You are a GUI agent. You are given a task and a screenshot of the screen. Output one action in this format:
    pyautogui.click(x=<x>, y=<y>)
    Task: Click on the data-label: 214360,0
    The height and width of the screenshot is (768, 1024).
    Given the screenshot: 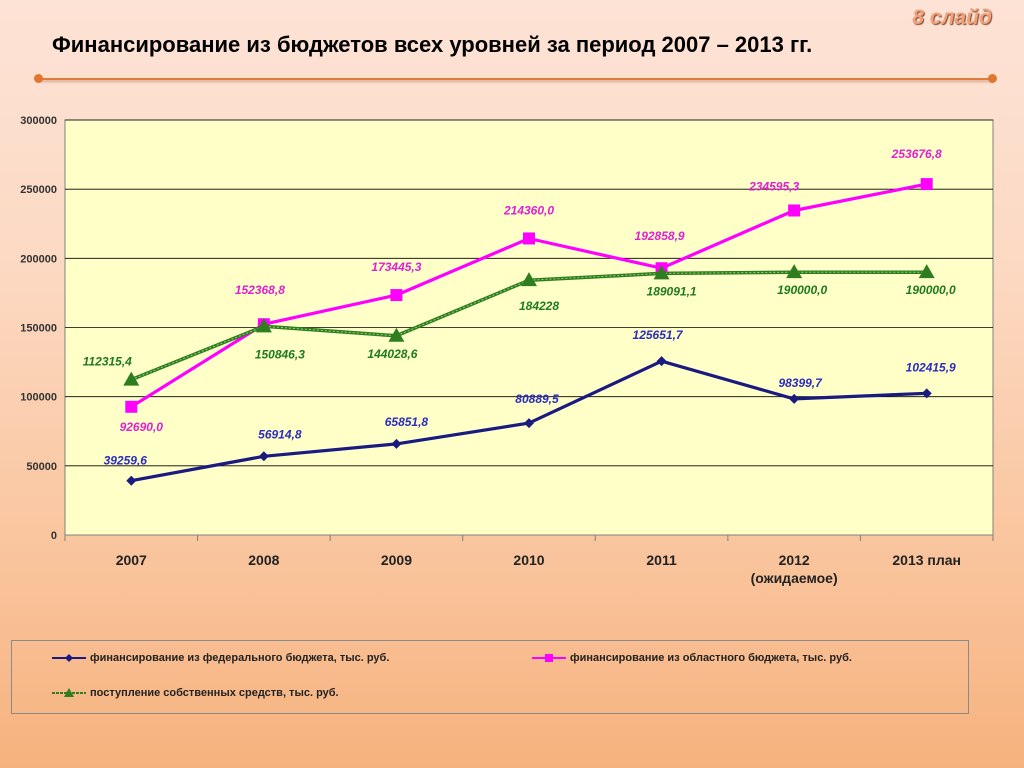 What is the action you would take?
    pyautogui.click(x=528, y=210)
    